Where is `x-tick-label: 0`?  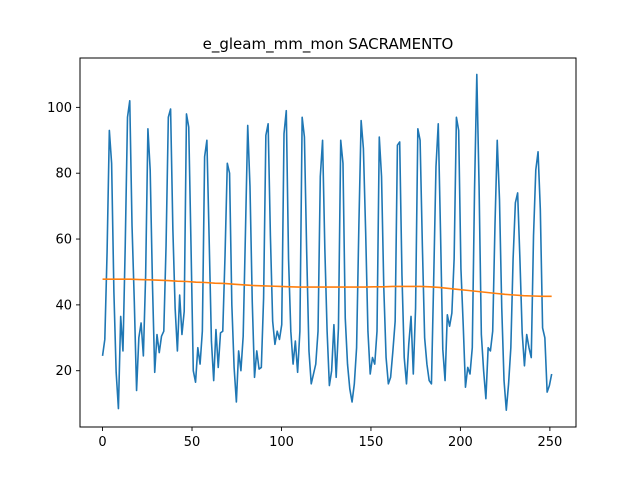
x-tick-label: 0 is located at coordinates (102, 442).